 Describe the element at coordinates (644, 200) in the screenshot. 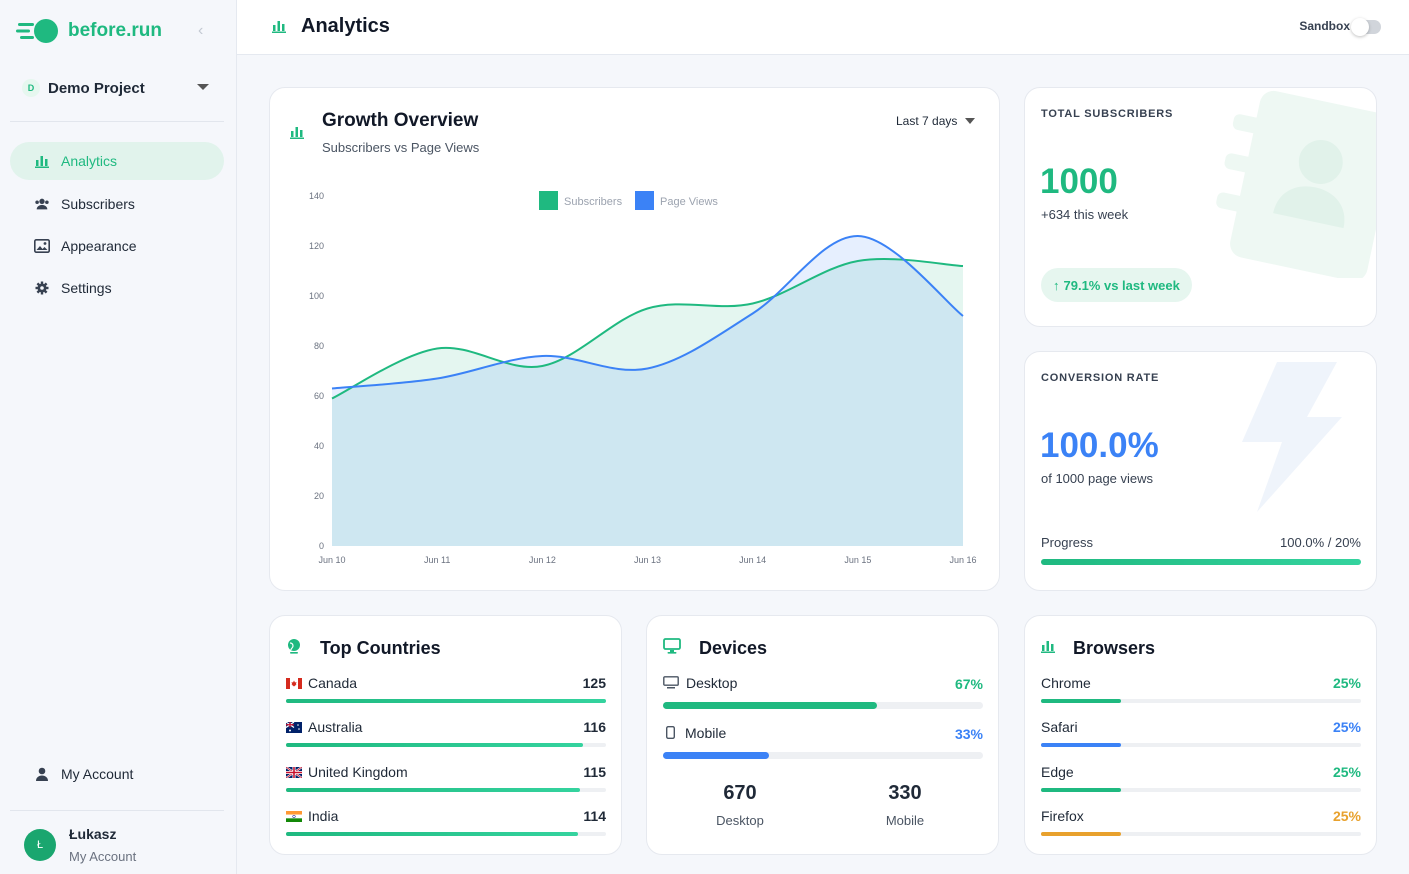

I see `legend-swatch` at that location.